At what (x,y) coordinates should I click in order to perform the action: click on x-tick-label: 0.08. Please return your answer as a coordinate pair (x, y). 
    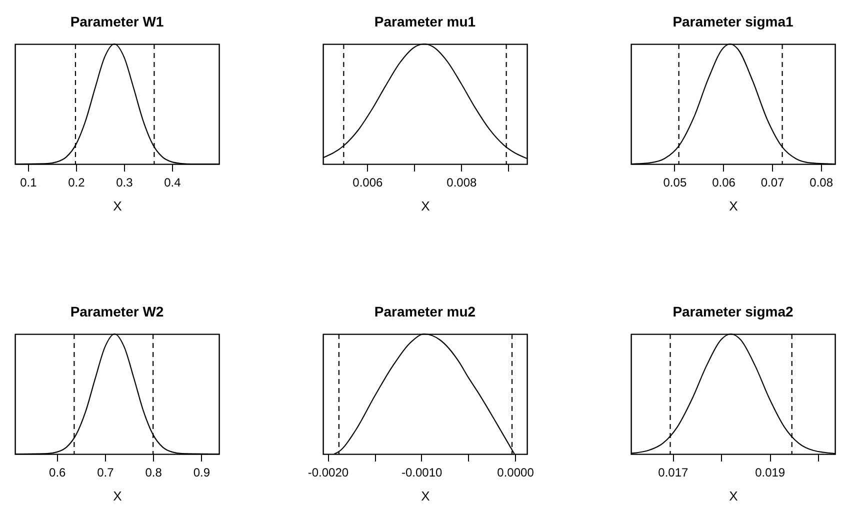
    Looking at the image, I should click on (822, 183).